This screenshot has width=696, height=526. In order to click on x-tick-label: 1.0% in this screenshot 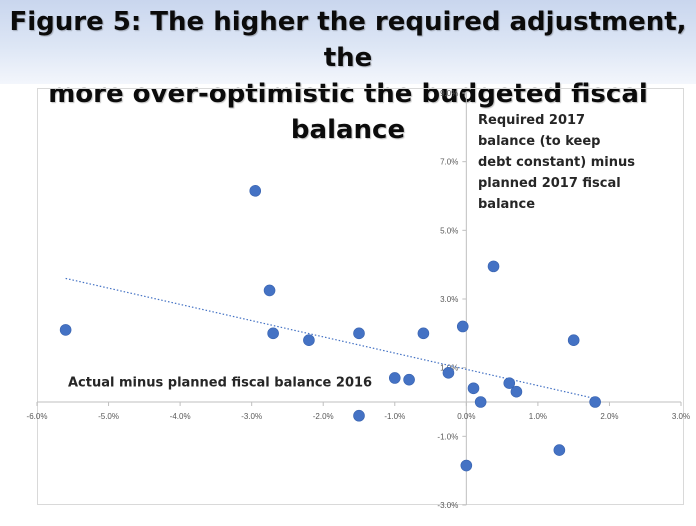, I will do `click(538, 416)`.